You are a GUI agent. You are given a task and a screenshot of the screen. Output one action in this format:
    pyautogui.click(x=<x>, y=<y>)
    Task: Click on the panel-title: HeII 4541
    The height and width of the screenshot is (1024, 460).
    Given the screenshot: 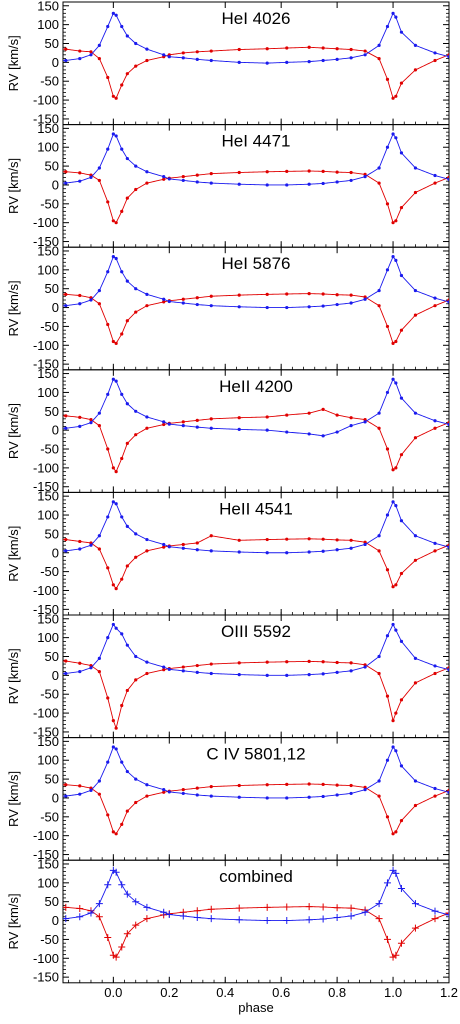 What is the action you would take?
    pyautogui.click(x=256, y=508)
    